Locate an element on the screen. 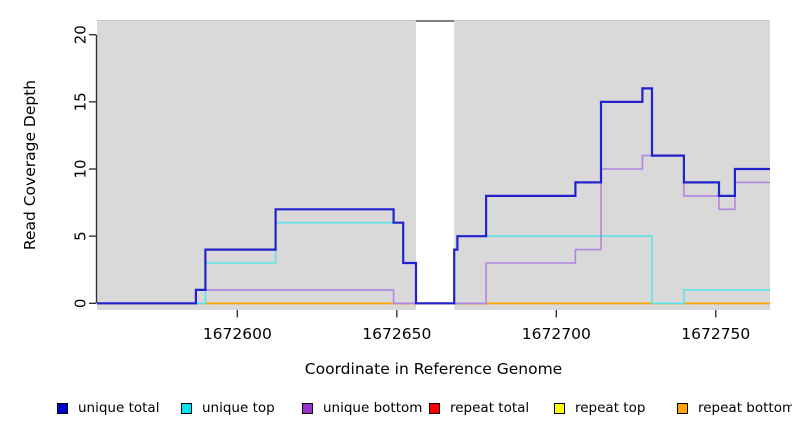 The width and height of the screenshot is (792, 432). legend-label: repeat bottom is located at coordinates (745, 408).